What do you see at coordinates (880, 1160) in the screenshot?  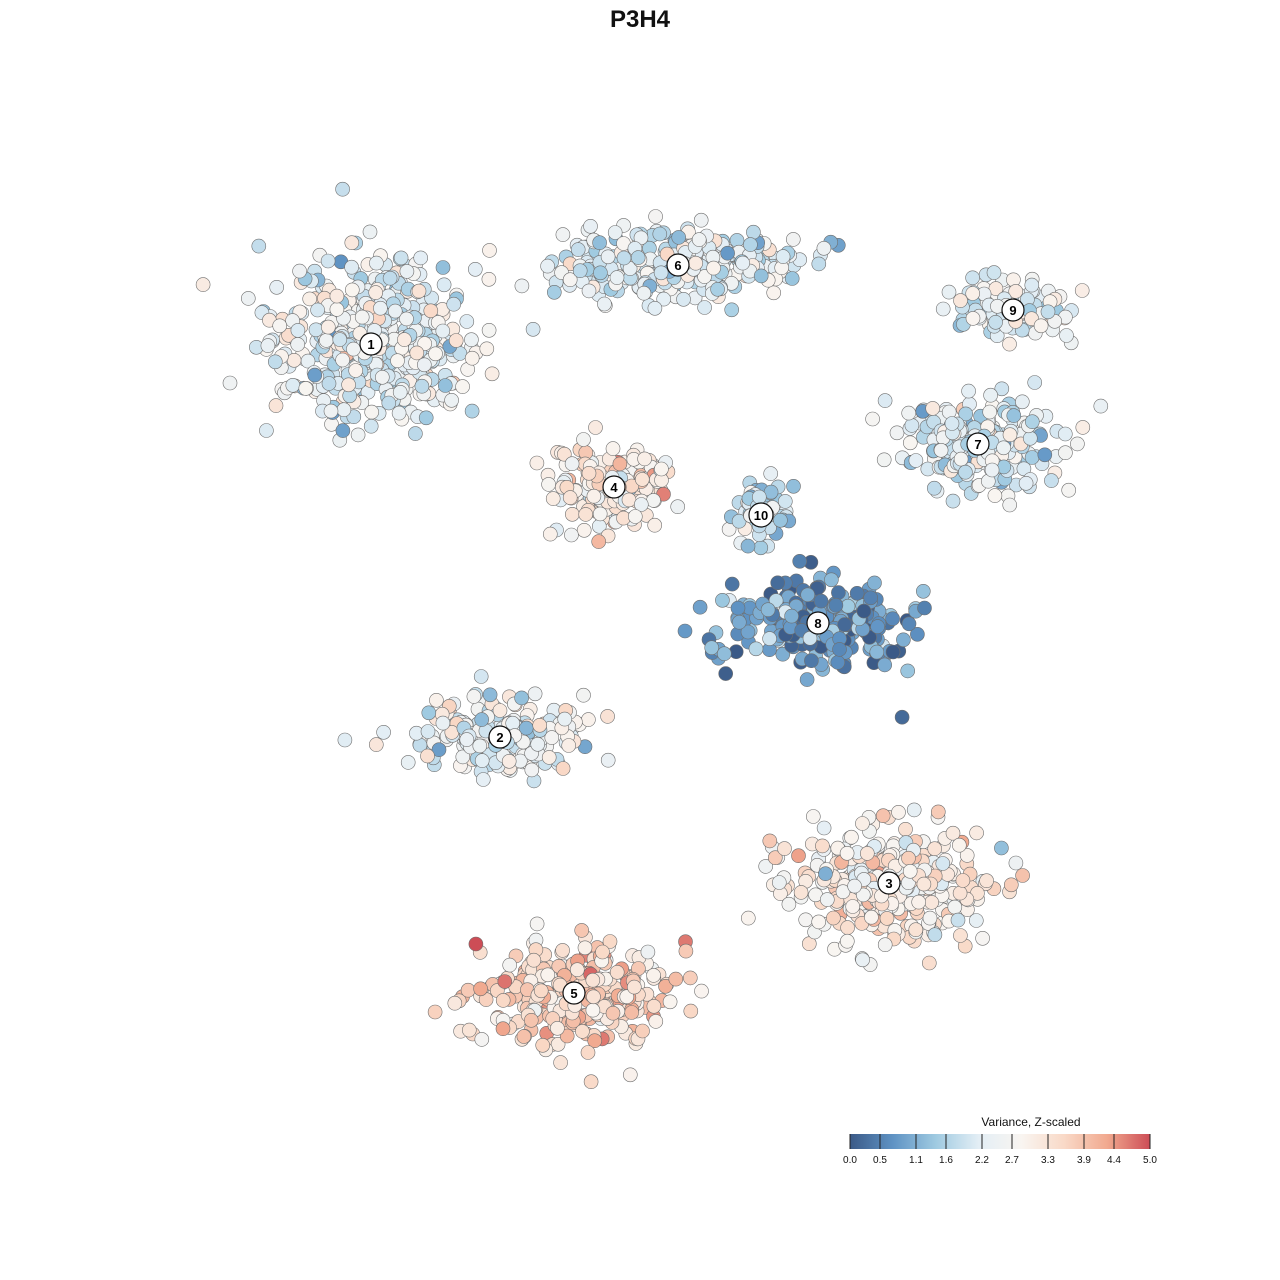 I see `legend-tick-label: 0.5` at bounding box center [880, 1160].